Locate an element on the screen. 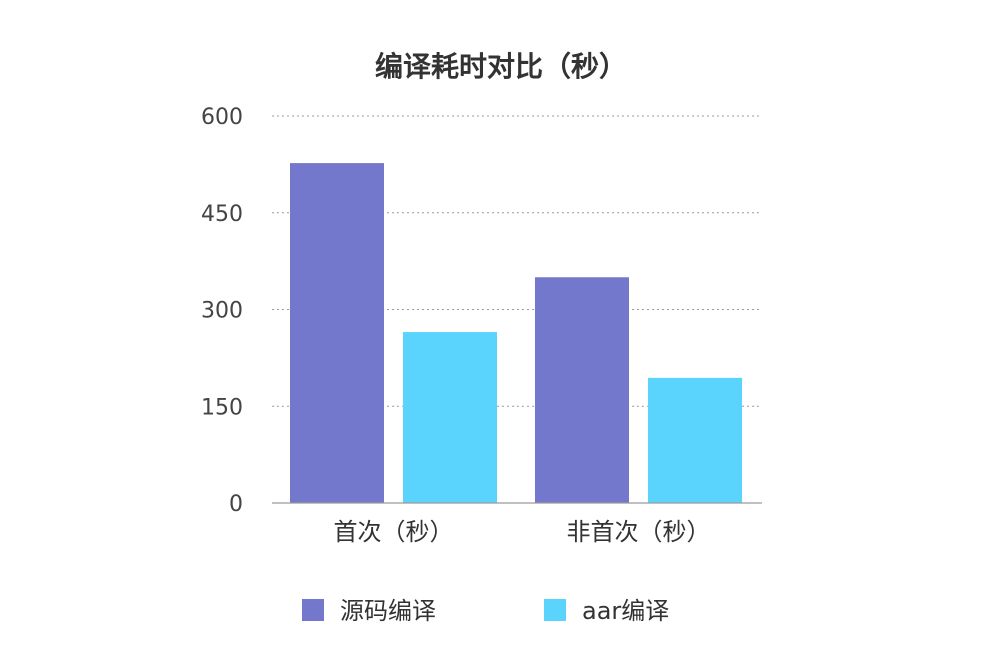  legend-item: 源码编译 is located at coordinates (369, 611).